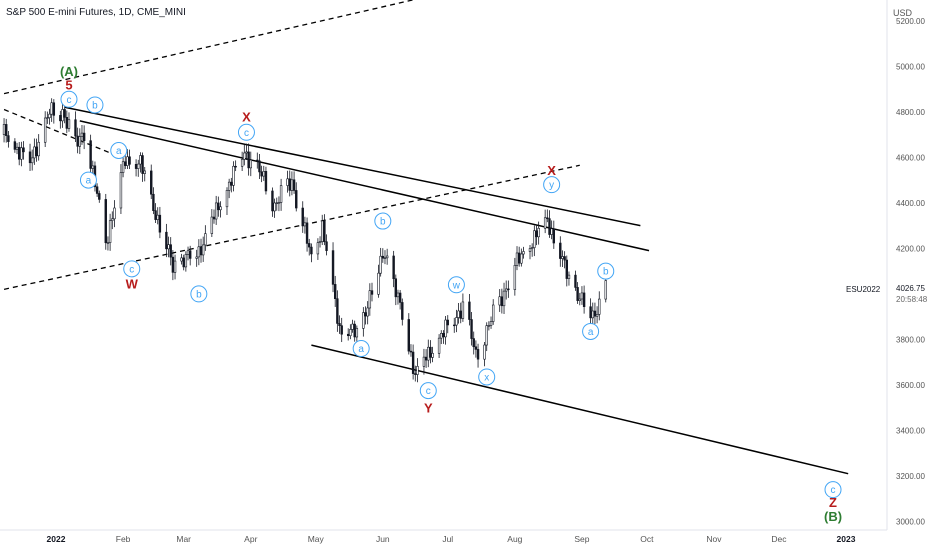 The height and width of the screenshot is (550, 932). I want to click on time-tick-label: Feb, so click(123, 539).